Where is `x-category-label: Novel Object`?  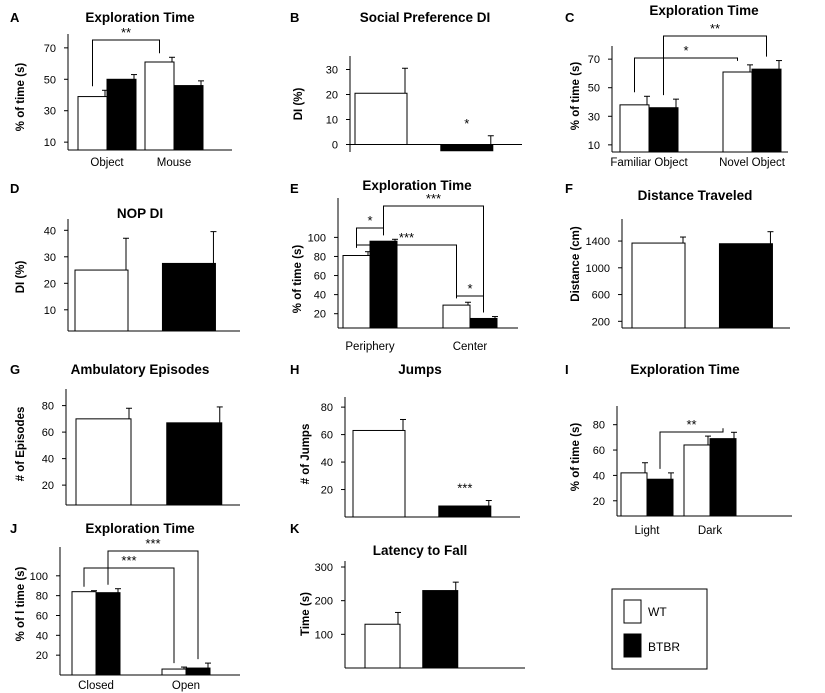
x-category-label: Novel Object is located at coordinates (752, 163).